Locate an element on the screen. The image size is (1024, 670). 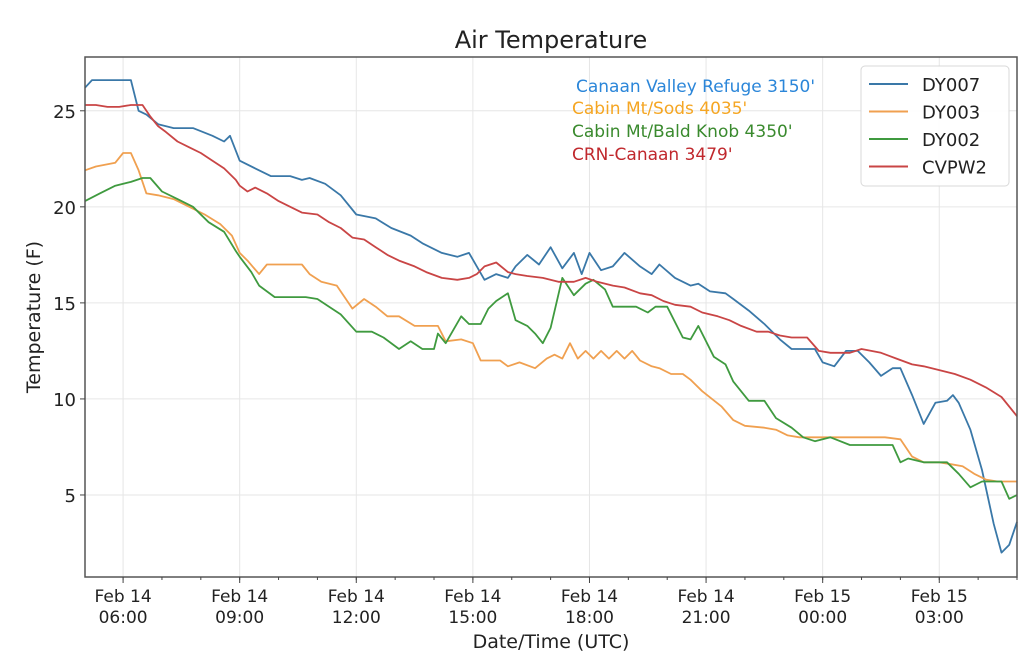
x-axis-label: Date/Time (UTC) is located at coordinates (551, 642).